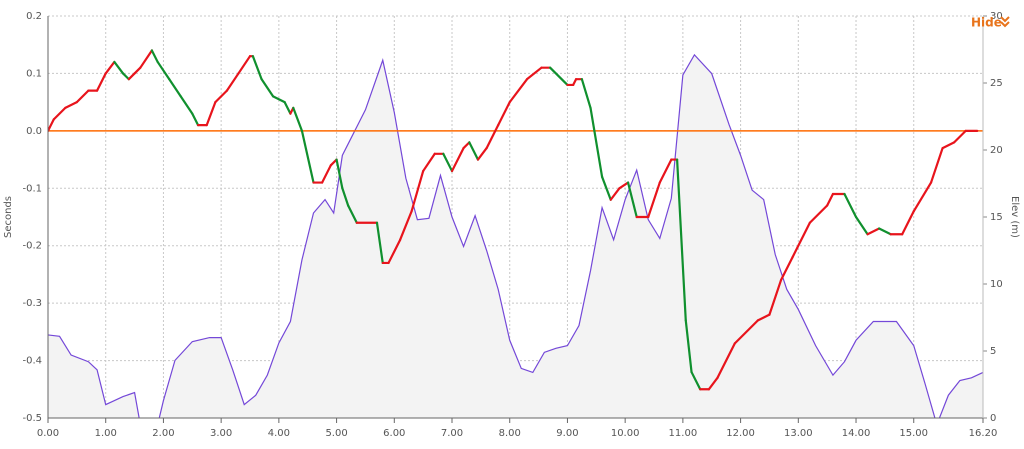 The width and height of the screenshot is (1024, 449). What do you see at coordinates (996, 83) in the screenshot?
I see `y2-tick-label: 25` at bounding box center [996, 83].